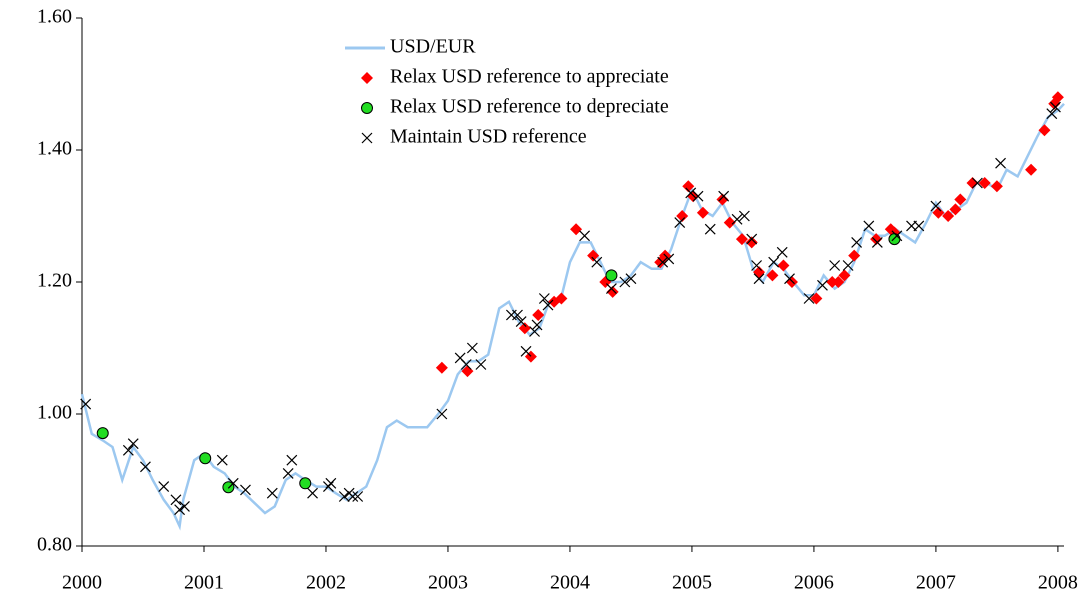  I want to click on y-tick-label: 0.80, so click(54, 545).